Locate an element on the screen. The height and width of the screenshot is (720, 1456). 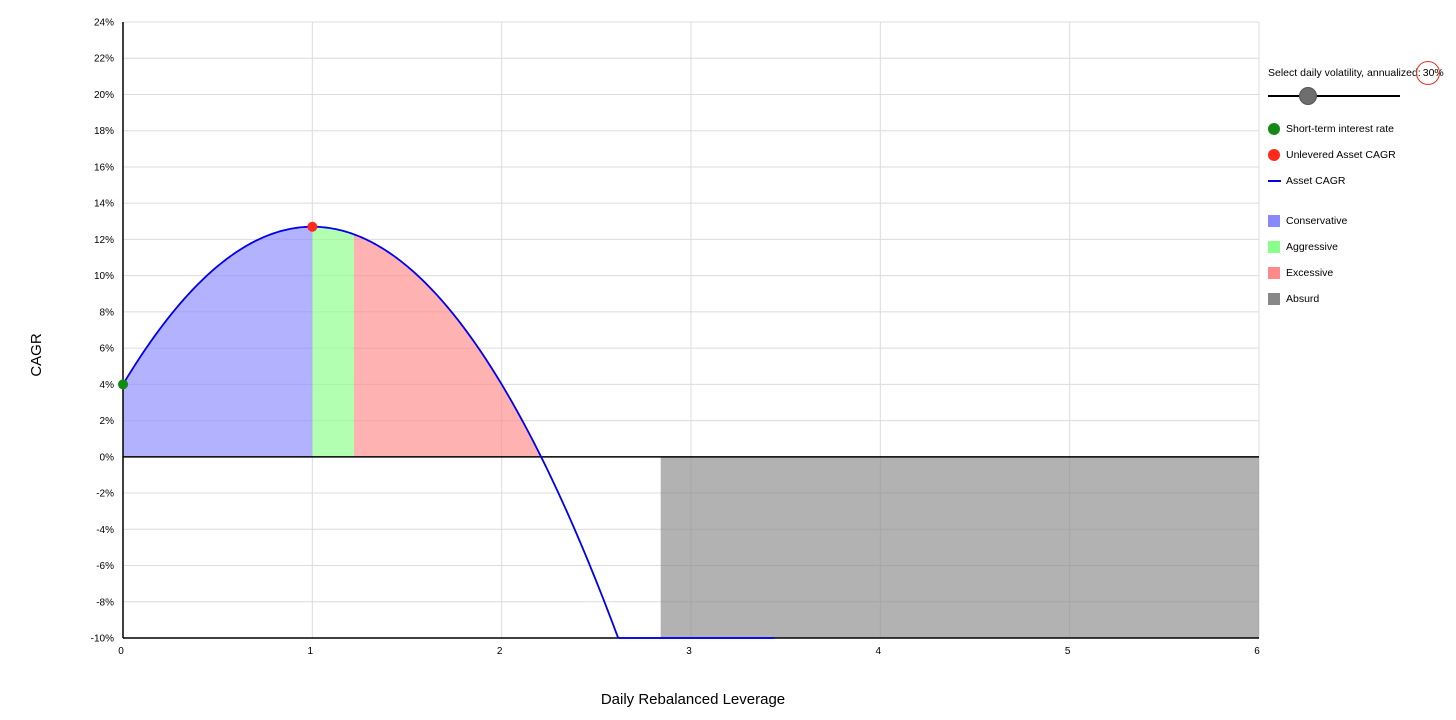
x-tick-label: 5 is located at coordinates (1068, 651).